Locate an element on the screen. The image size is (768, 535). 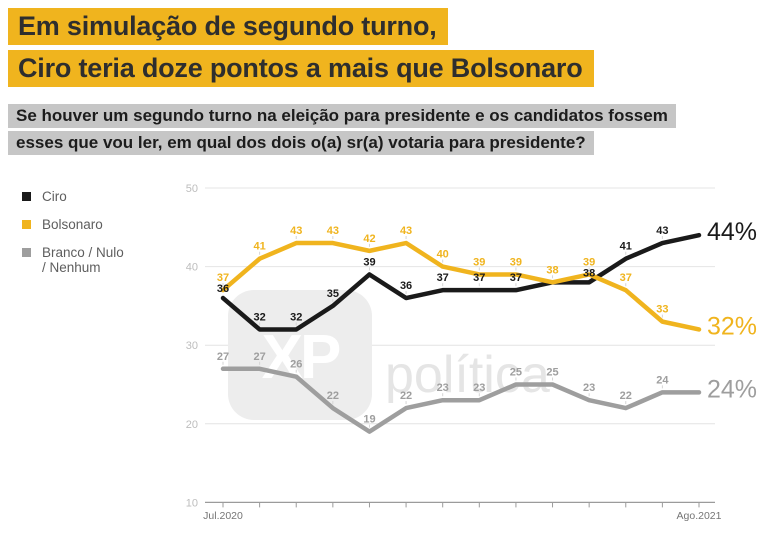
watermark: XP política is located at coordinates (389, 355).